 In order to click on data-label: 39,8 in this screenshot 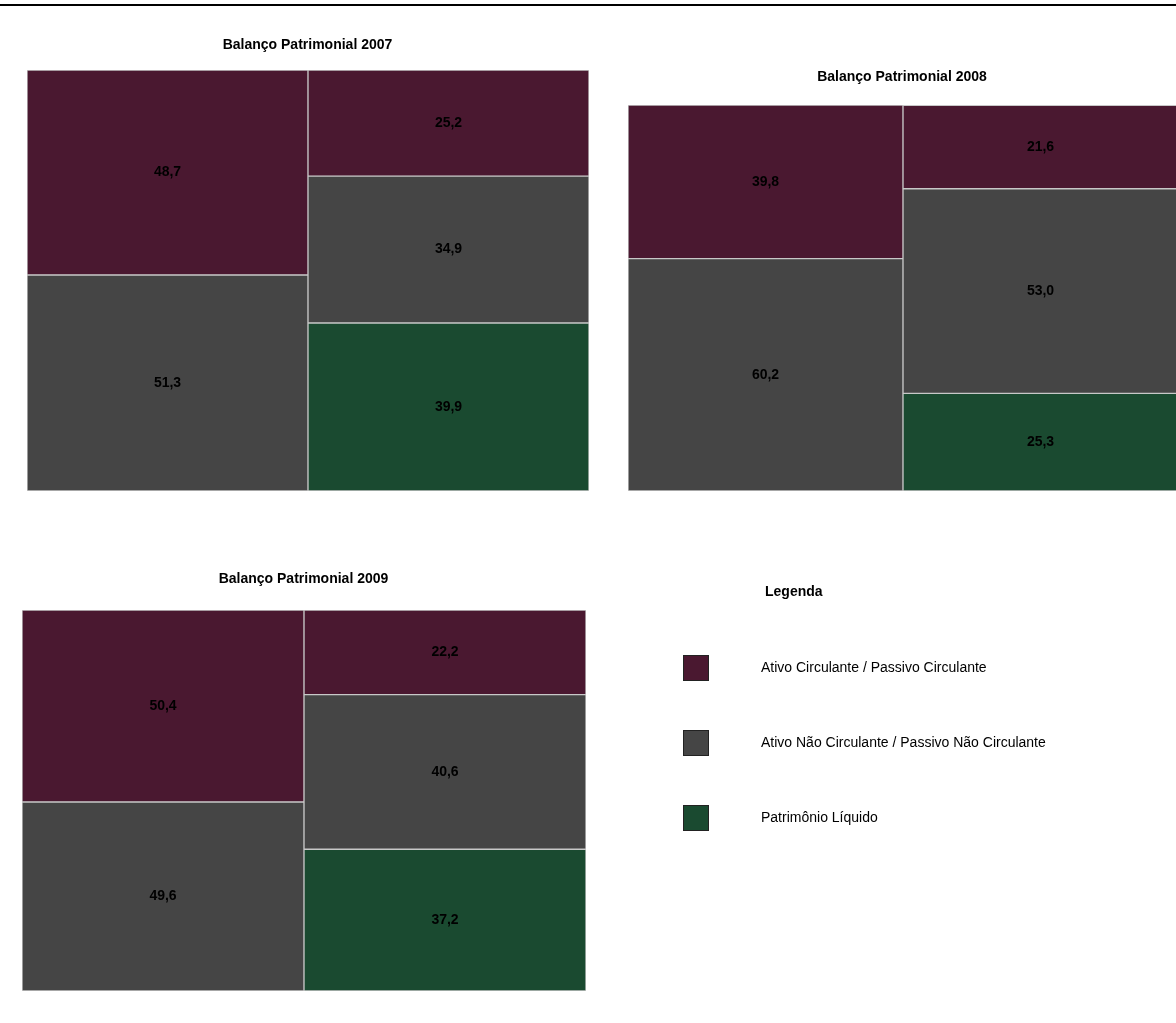, I will do `click(765, 180)`.